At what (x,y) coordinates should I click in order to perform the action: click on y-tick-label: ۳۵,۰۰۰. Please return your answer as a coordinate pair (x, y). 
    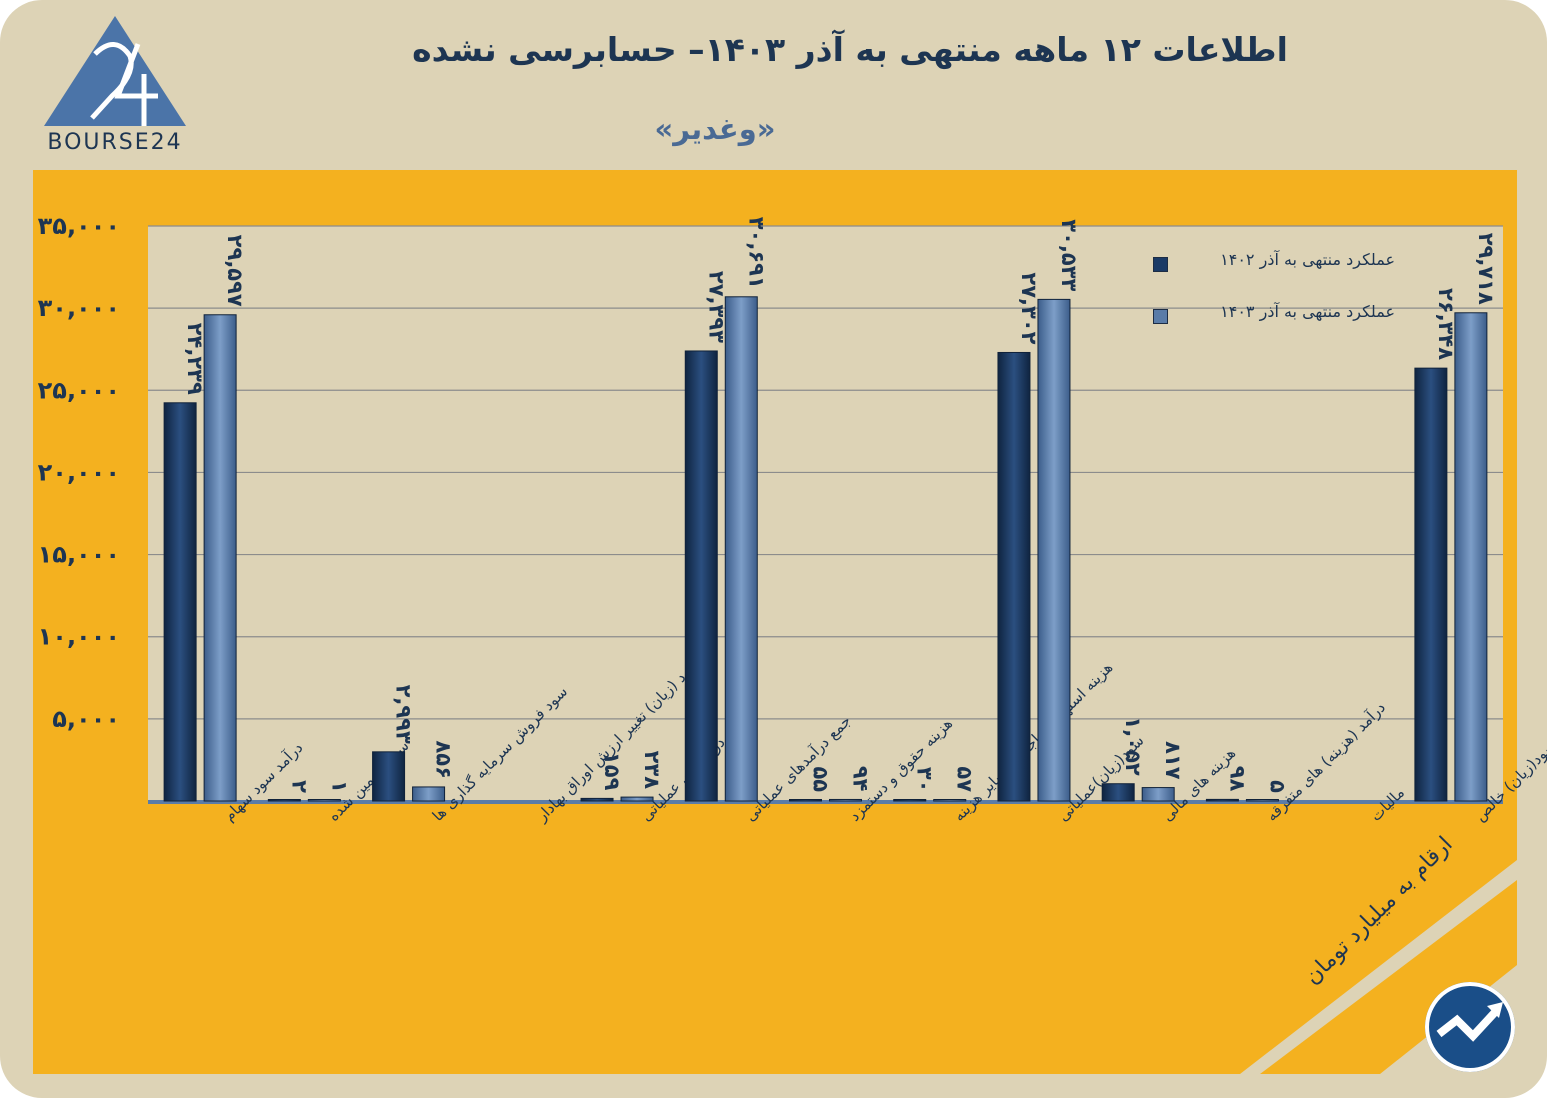
    Looking at the image, I should click on (79, 226).